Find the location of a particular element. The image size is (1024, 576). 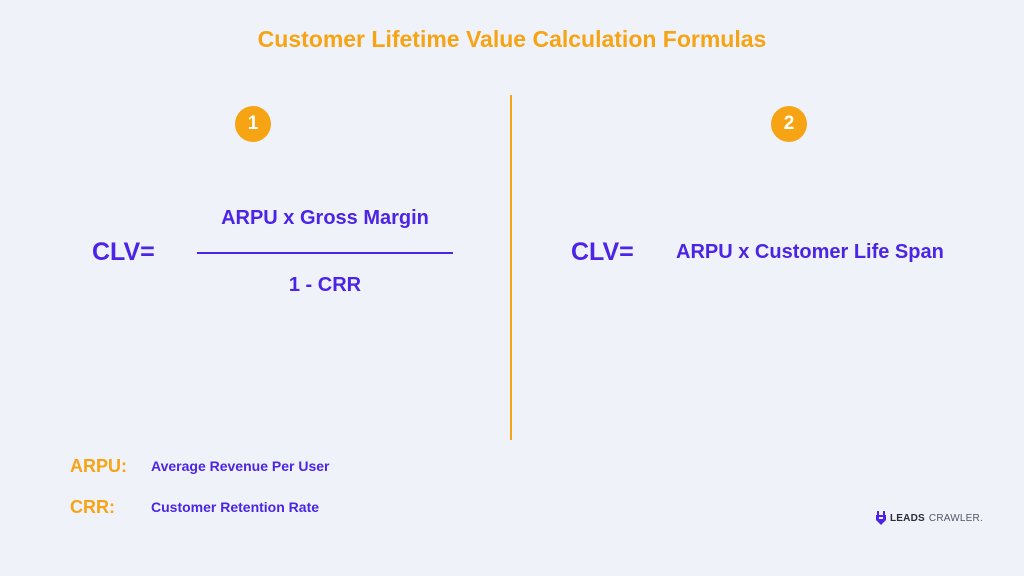

legend-term-arpu: ARPU: is located at coordinates (98, 466).